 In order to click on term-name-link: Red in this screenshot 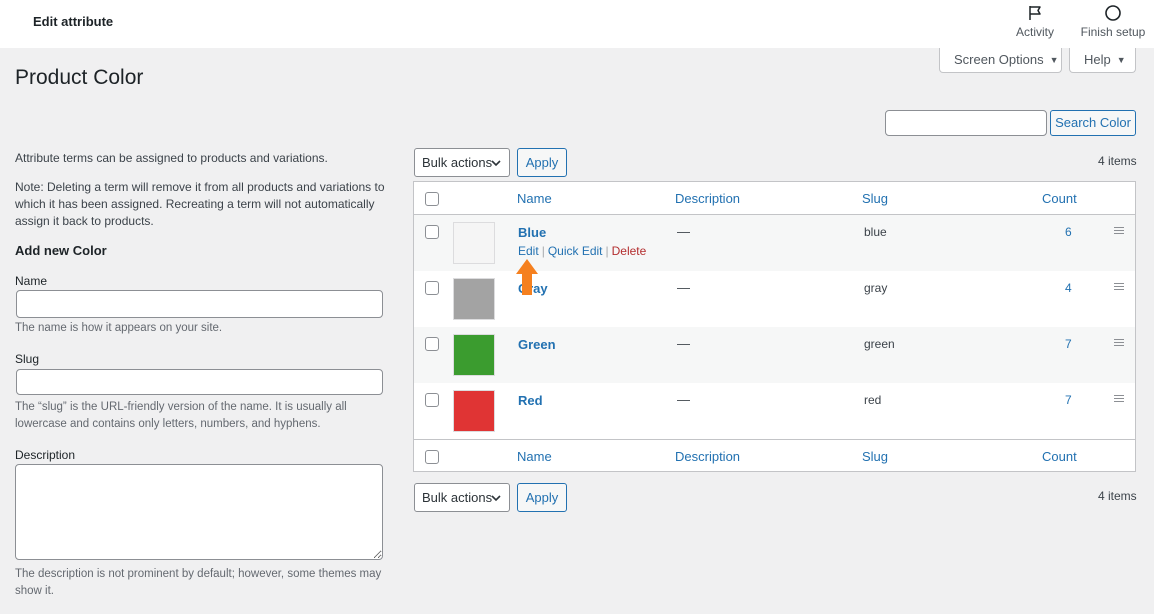, I will do `click(530, 400)`.